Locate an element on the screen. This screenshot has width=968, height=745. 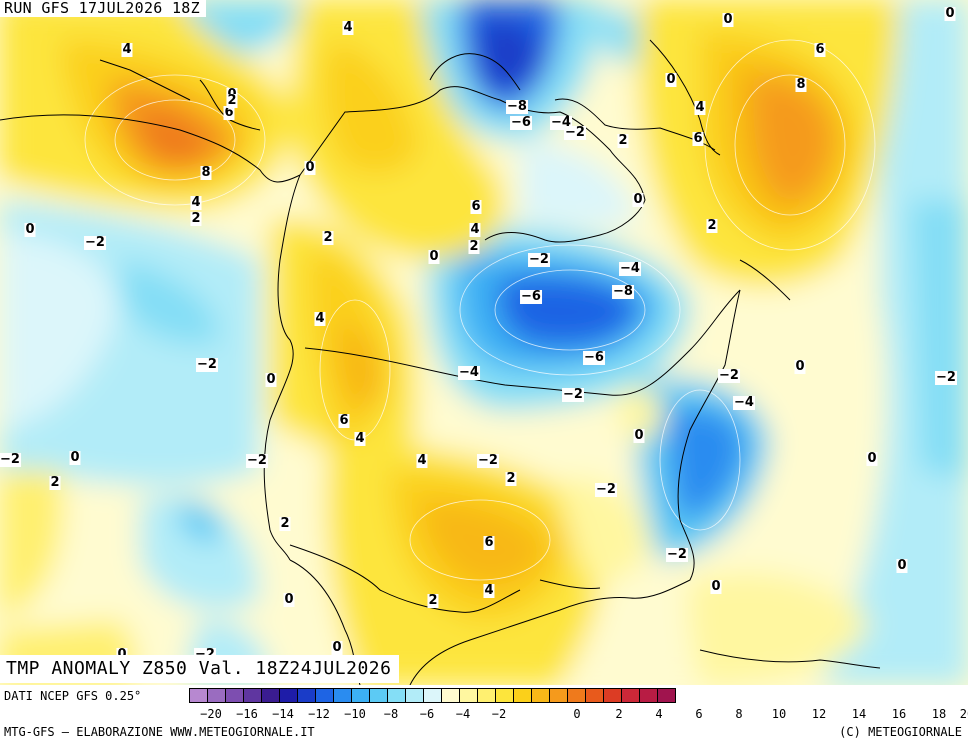
color-scale-tick: 18 is located at coordinates (939, 714).